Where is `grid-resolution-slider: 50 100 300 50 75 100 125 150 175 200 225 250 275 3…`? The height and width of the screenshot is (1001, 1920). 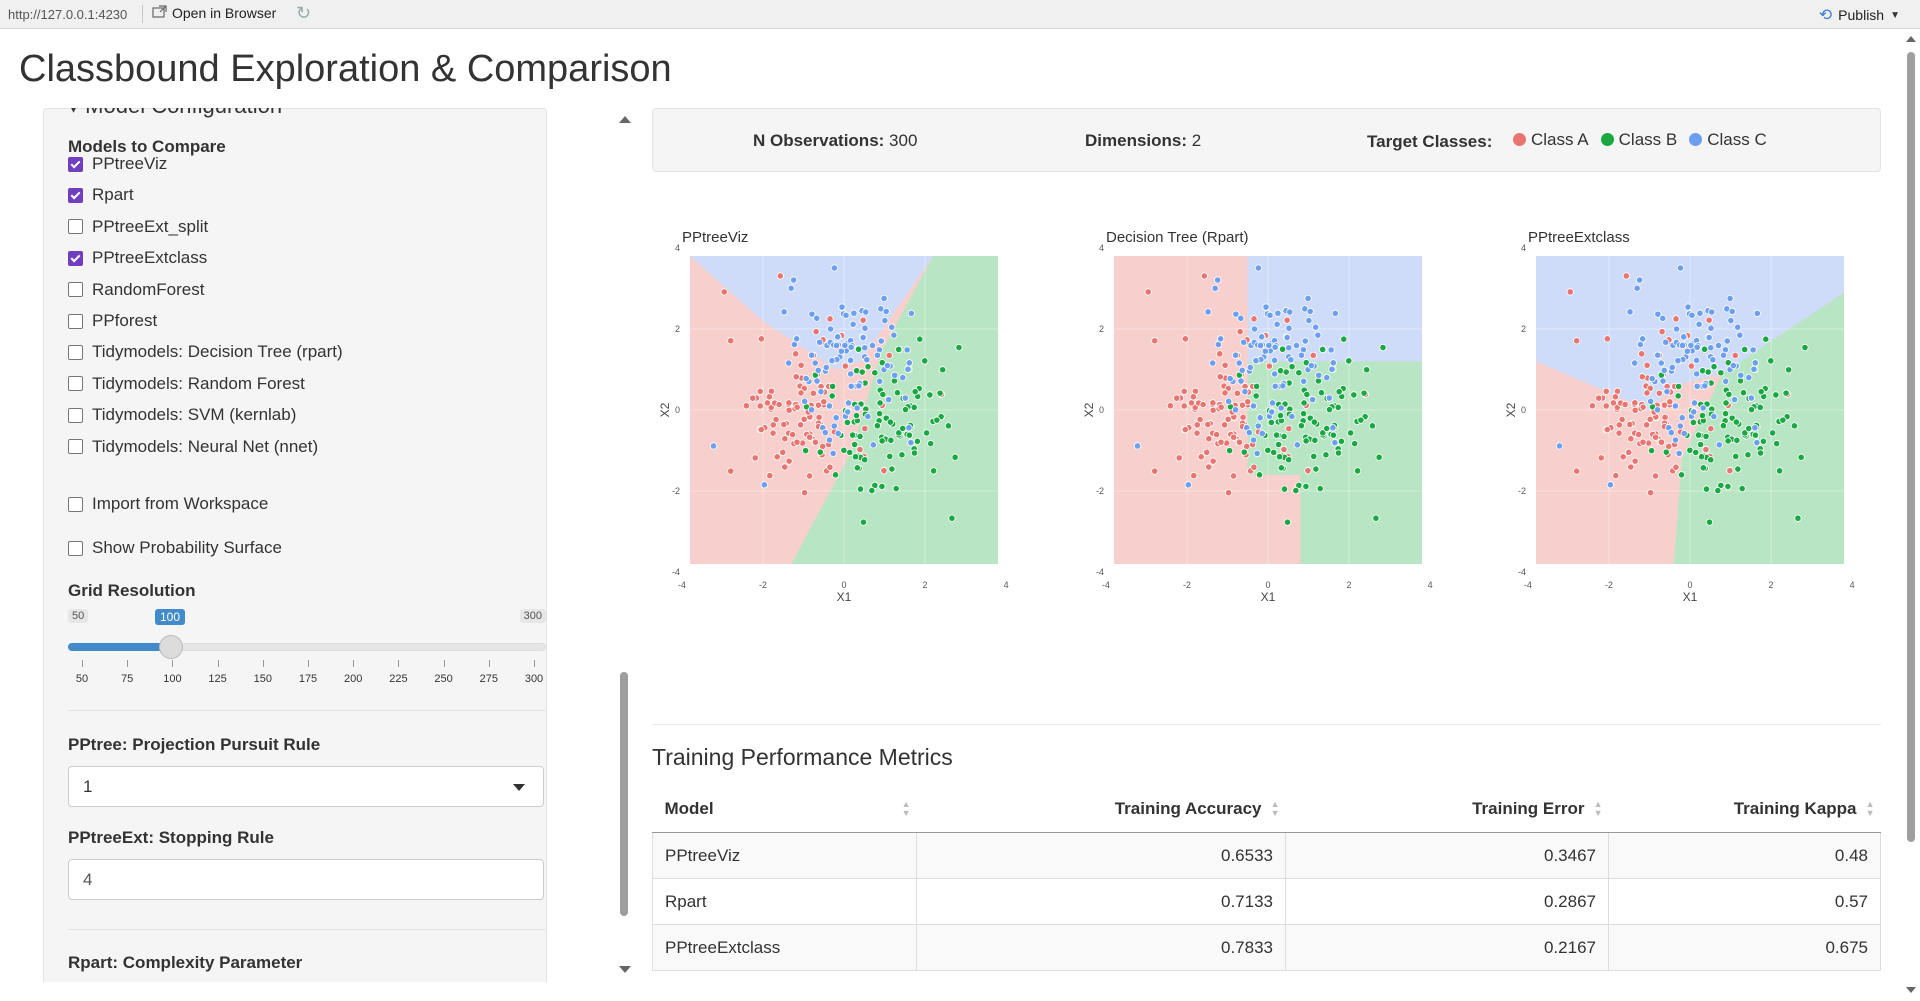
grid-resolution-slider: 50 100 300 50 75 100 125 150 175 200 225 250 275 3… is located at coordinates (307, 649).